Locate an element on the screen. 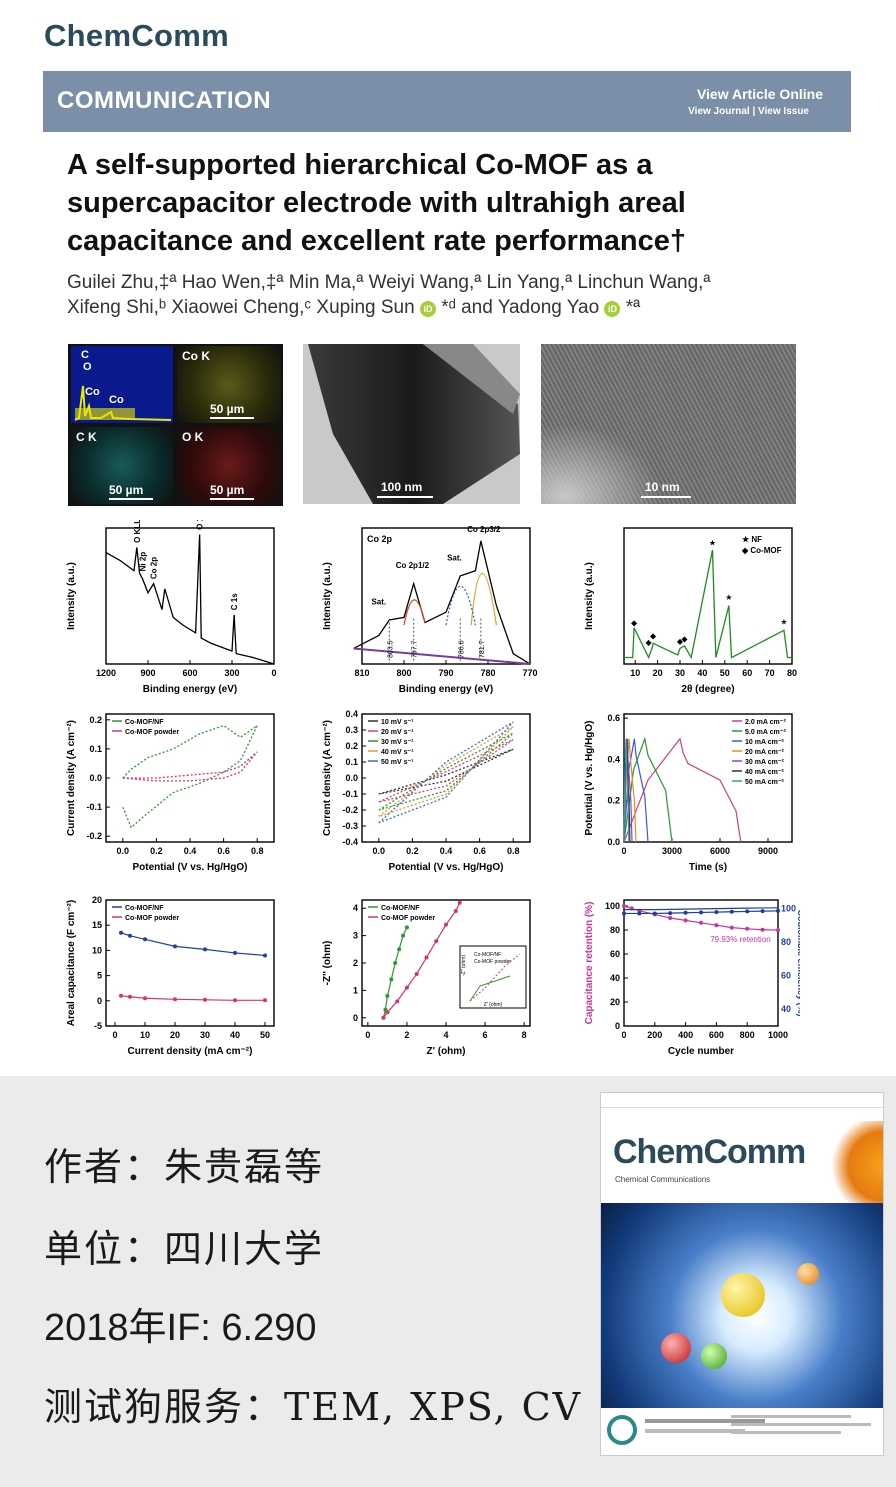 The height and width of the screenshot is (1487, 896). eds-label-c: C is located at coordinates (85, 355).